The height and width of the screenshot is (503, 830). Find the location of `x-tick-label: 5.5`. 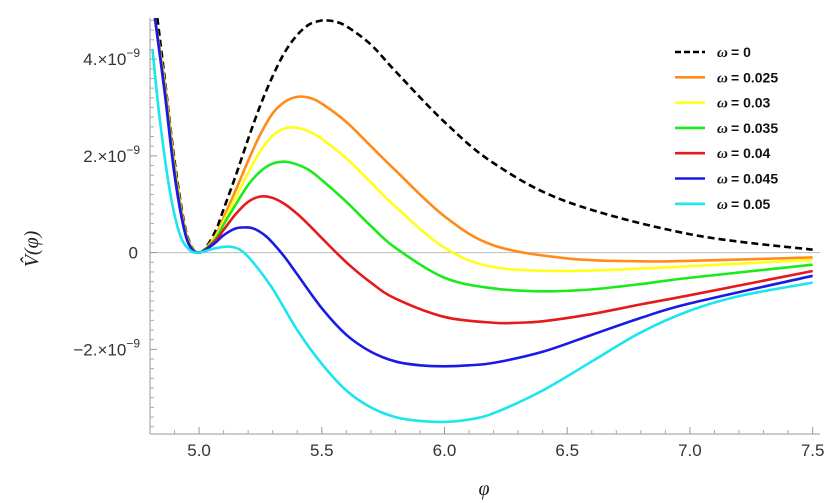

x-tick-label: 5.5 is located at coordinates (322, 450).